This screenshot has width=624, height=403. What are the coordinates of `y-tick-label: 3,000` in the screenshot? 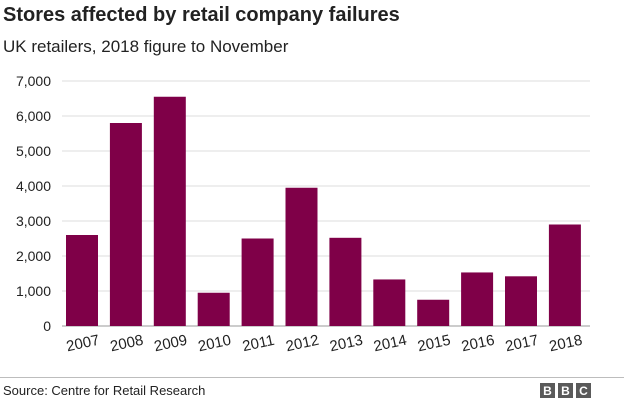 It's located at (33, 221).